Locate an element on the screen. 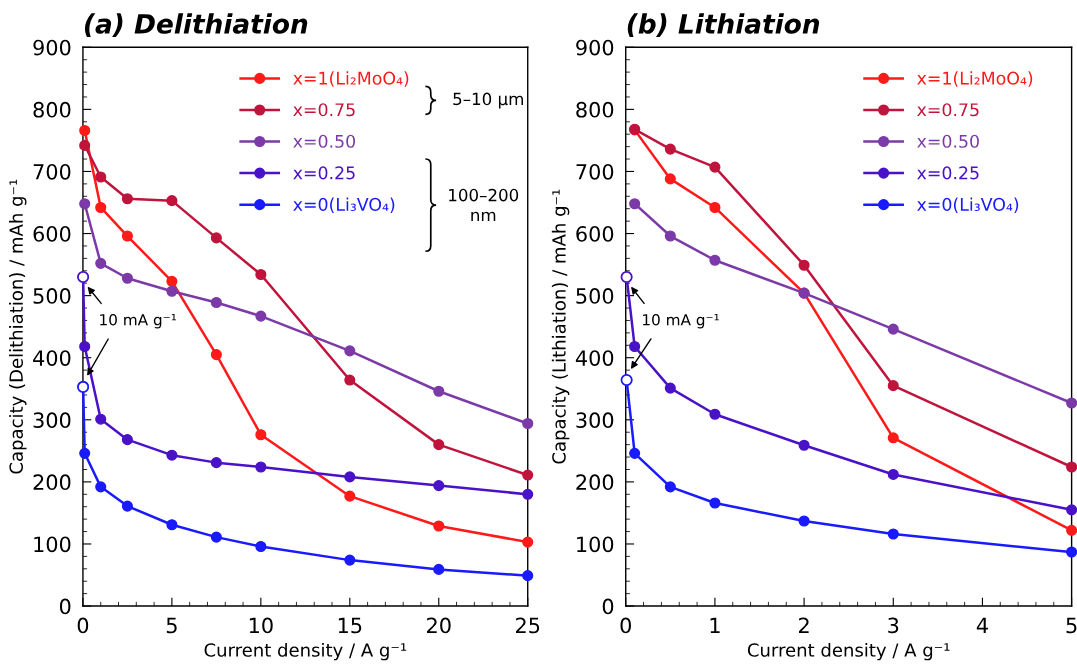  x-tick-label: 3 is located at coordinates (893, 625).